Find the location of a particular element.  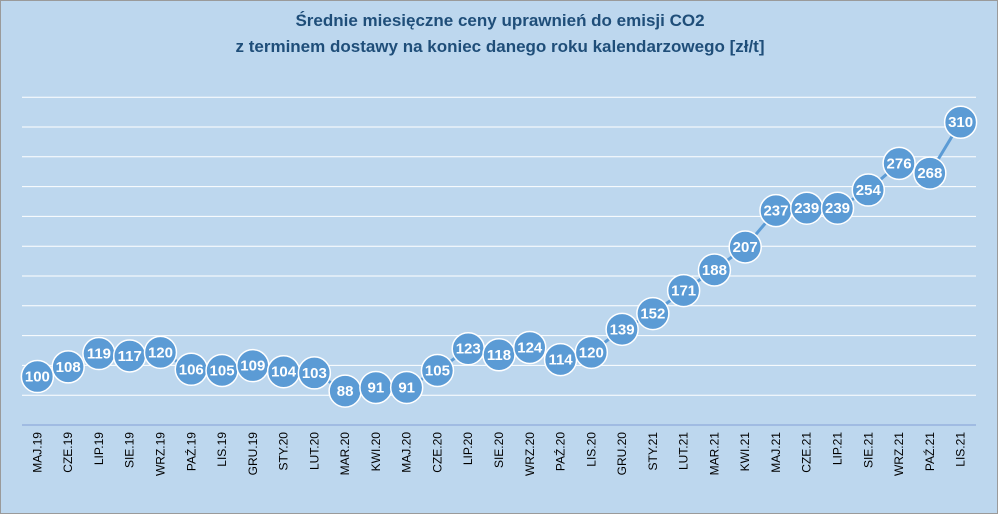

x-tick-label: LUT.20 is located at coordinates (314, 451).